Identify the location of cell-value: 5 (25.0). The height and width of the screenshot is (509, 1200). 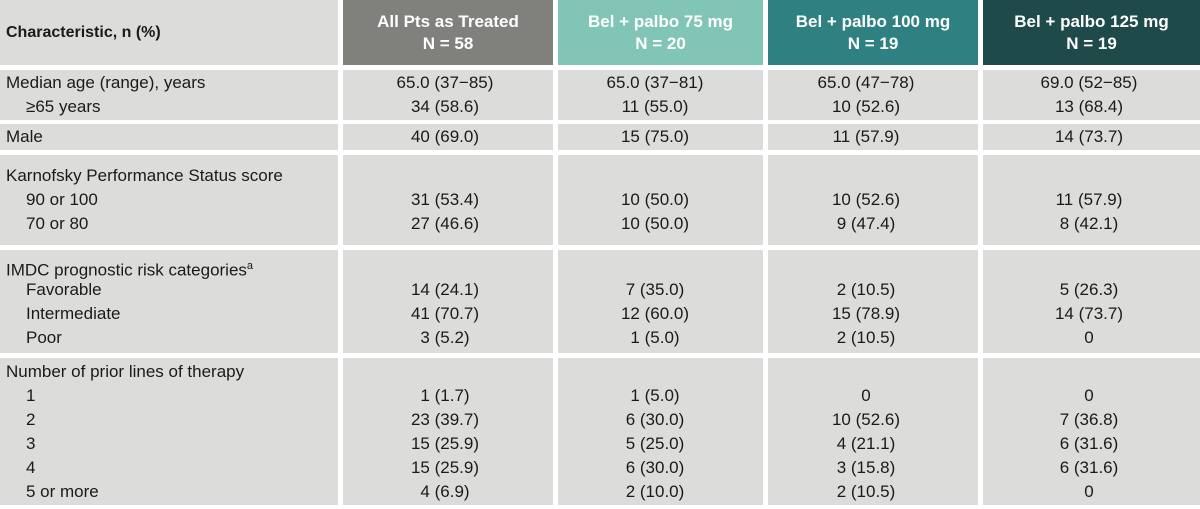
(655, 443).